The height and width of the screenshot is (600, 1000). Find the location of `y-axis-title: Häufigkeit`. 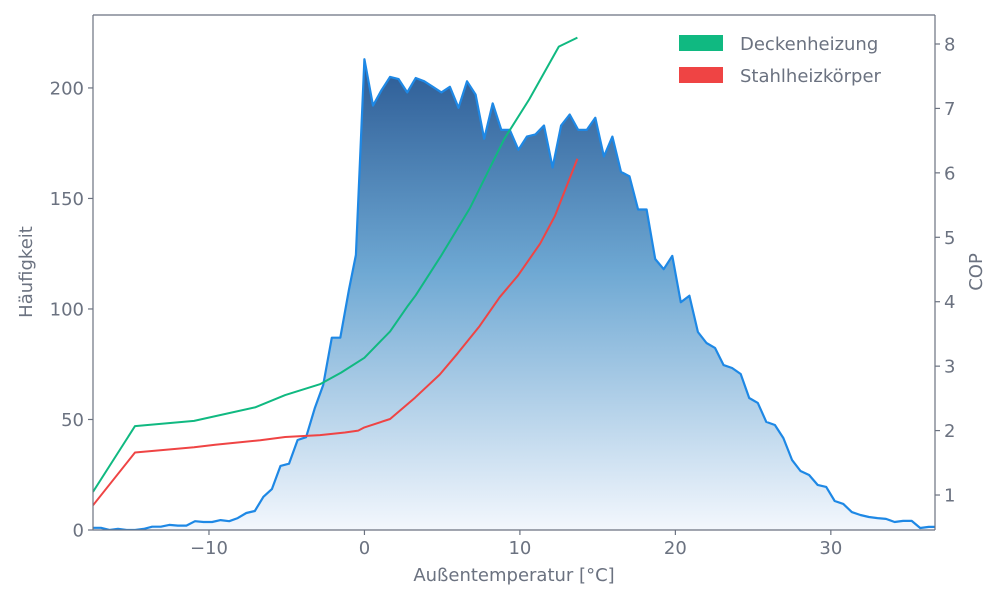

y-axis-title: Häufigkeit is located at coordinates (26, 272).